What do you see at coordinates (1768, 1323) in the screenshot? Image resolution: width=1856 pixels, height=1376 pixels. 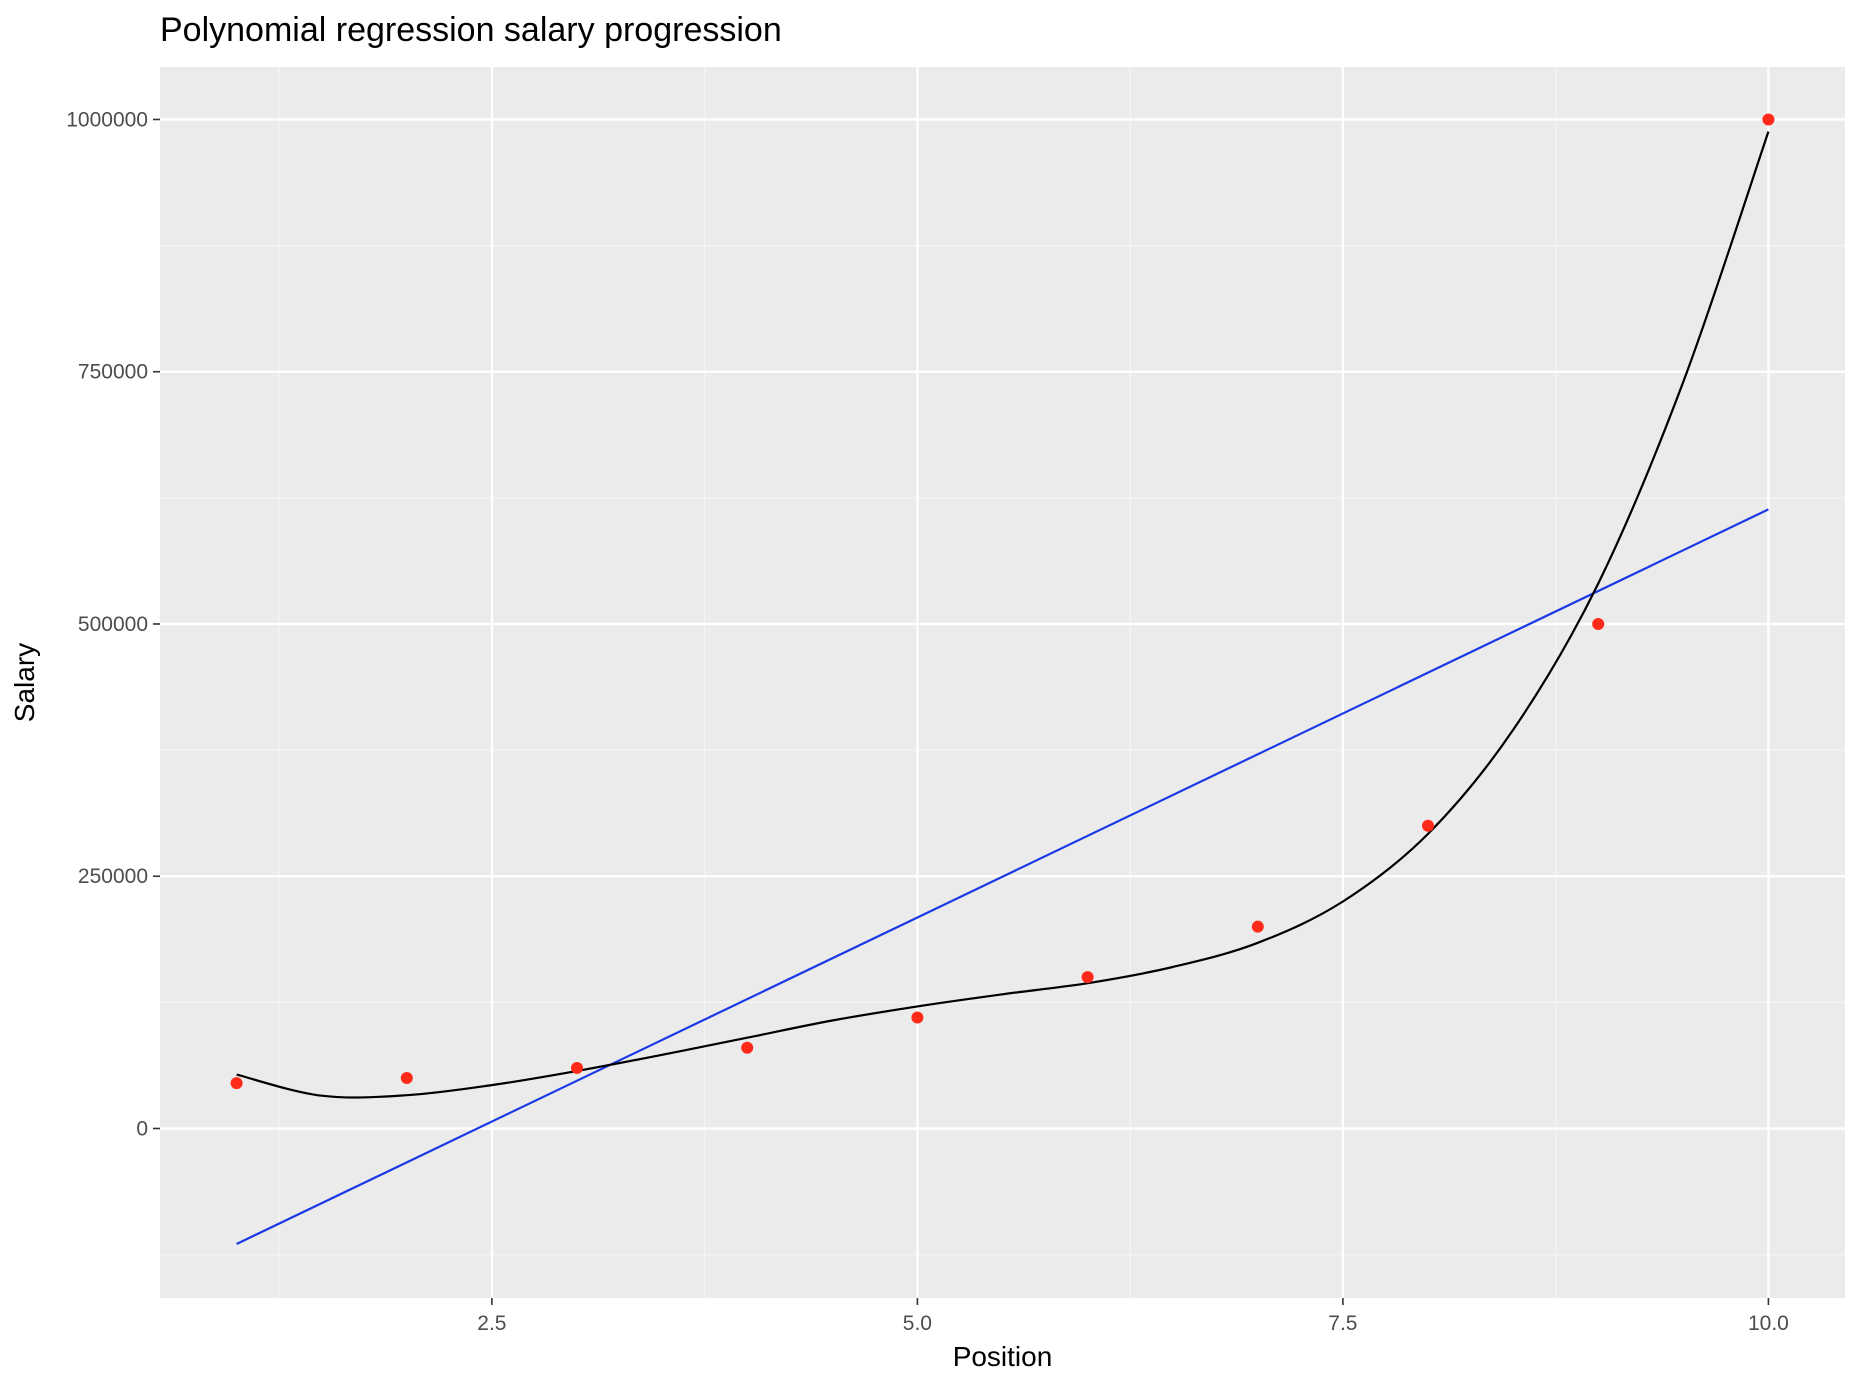 I see `x-tick-label: 10.0` at bounding box center [1768, 1323].